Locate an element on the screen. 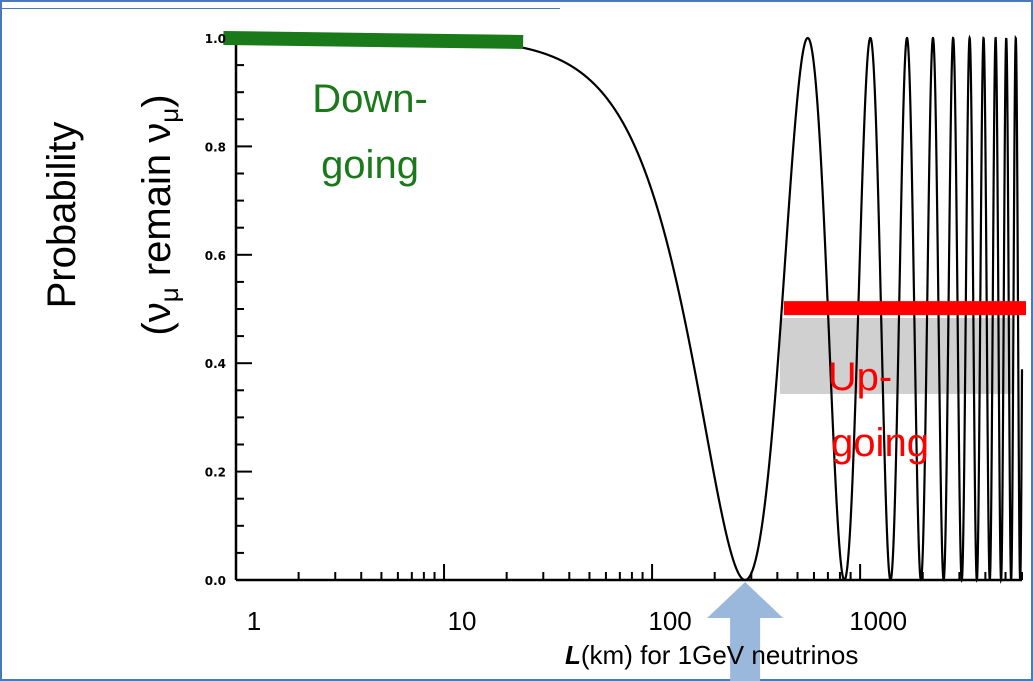 The width and height of the screenshot is (1033, 681). y-axis-label-line2: (νμ remain νμ) is located at coordinates (159, 214).